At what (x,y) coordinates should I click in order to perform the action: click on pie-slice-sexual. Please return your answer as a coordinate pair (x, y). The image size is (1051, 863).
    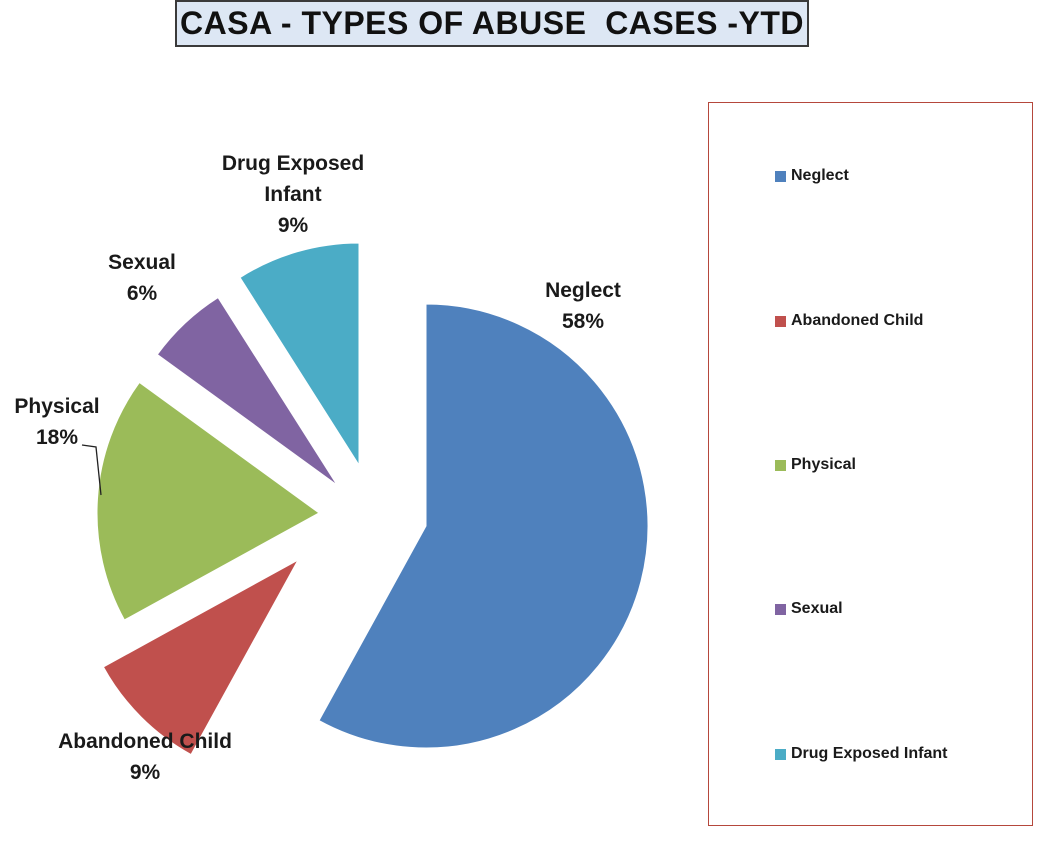
    Looking at the image, I should click on (247, 391).